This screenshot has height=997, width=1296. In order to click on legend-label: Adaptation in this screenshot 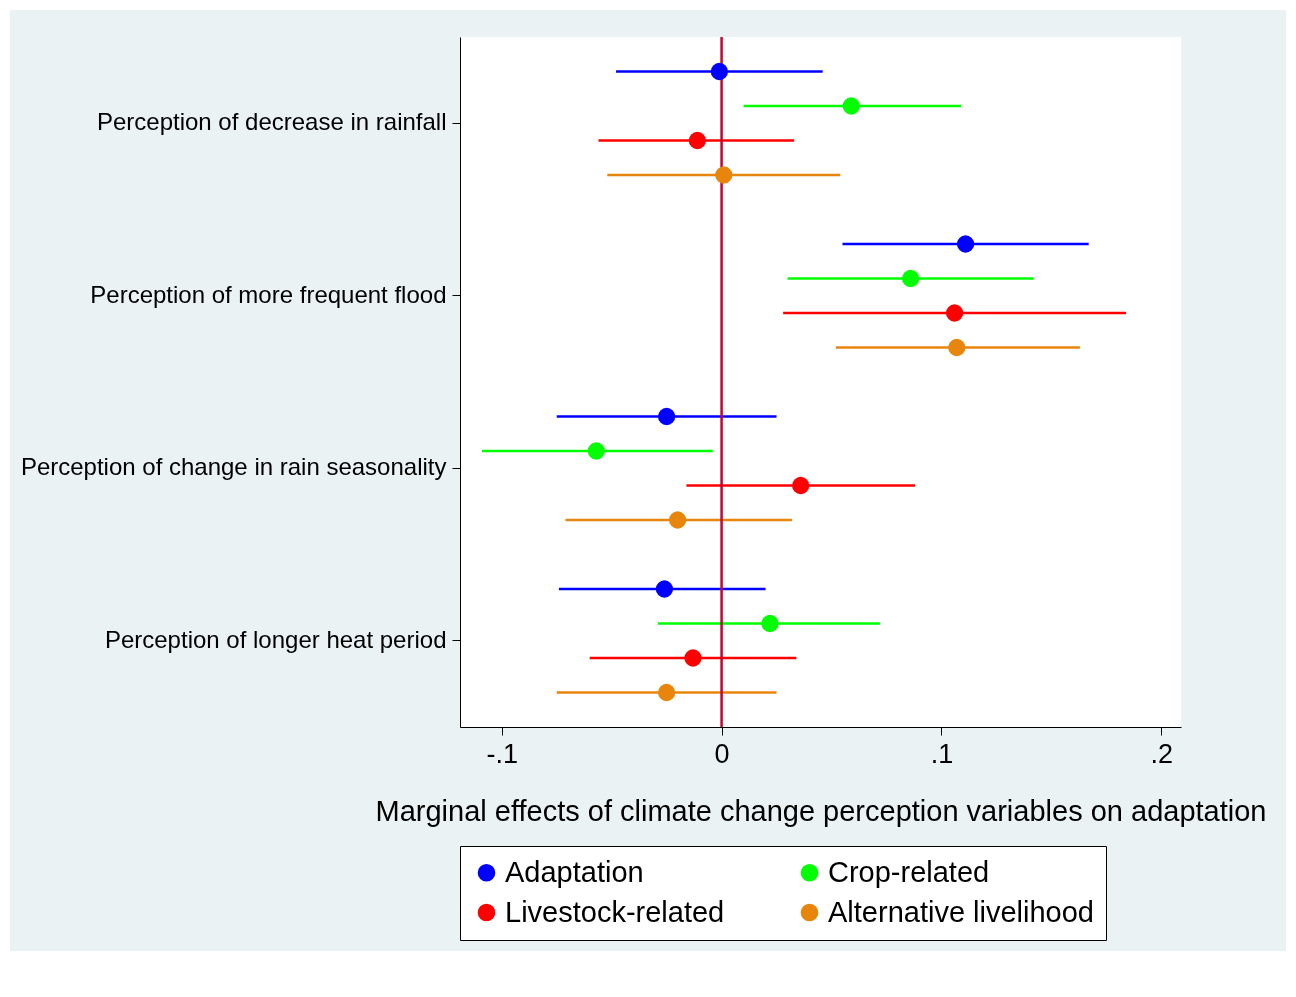, I will do `click(574, 871)`.